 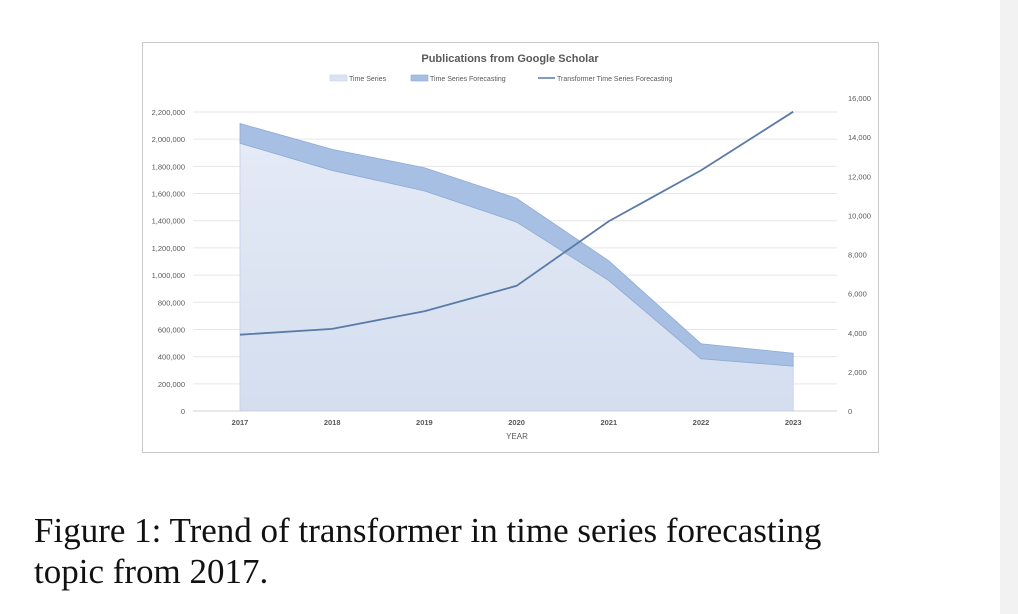 What do you see at coordinates (701, 422) in the screenshot?
I see `x-tick-label: 2022` at bounding box center [701, 422].